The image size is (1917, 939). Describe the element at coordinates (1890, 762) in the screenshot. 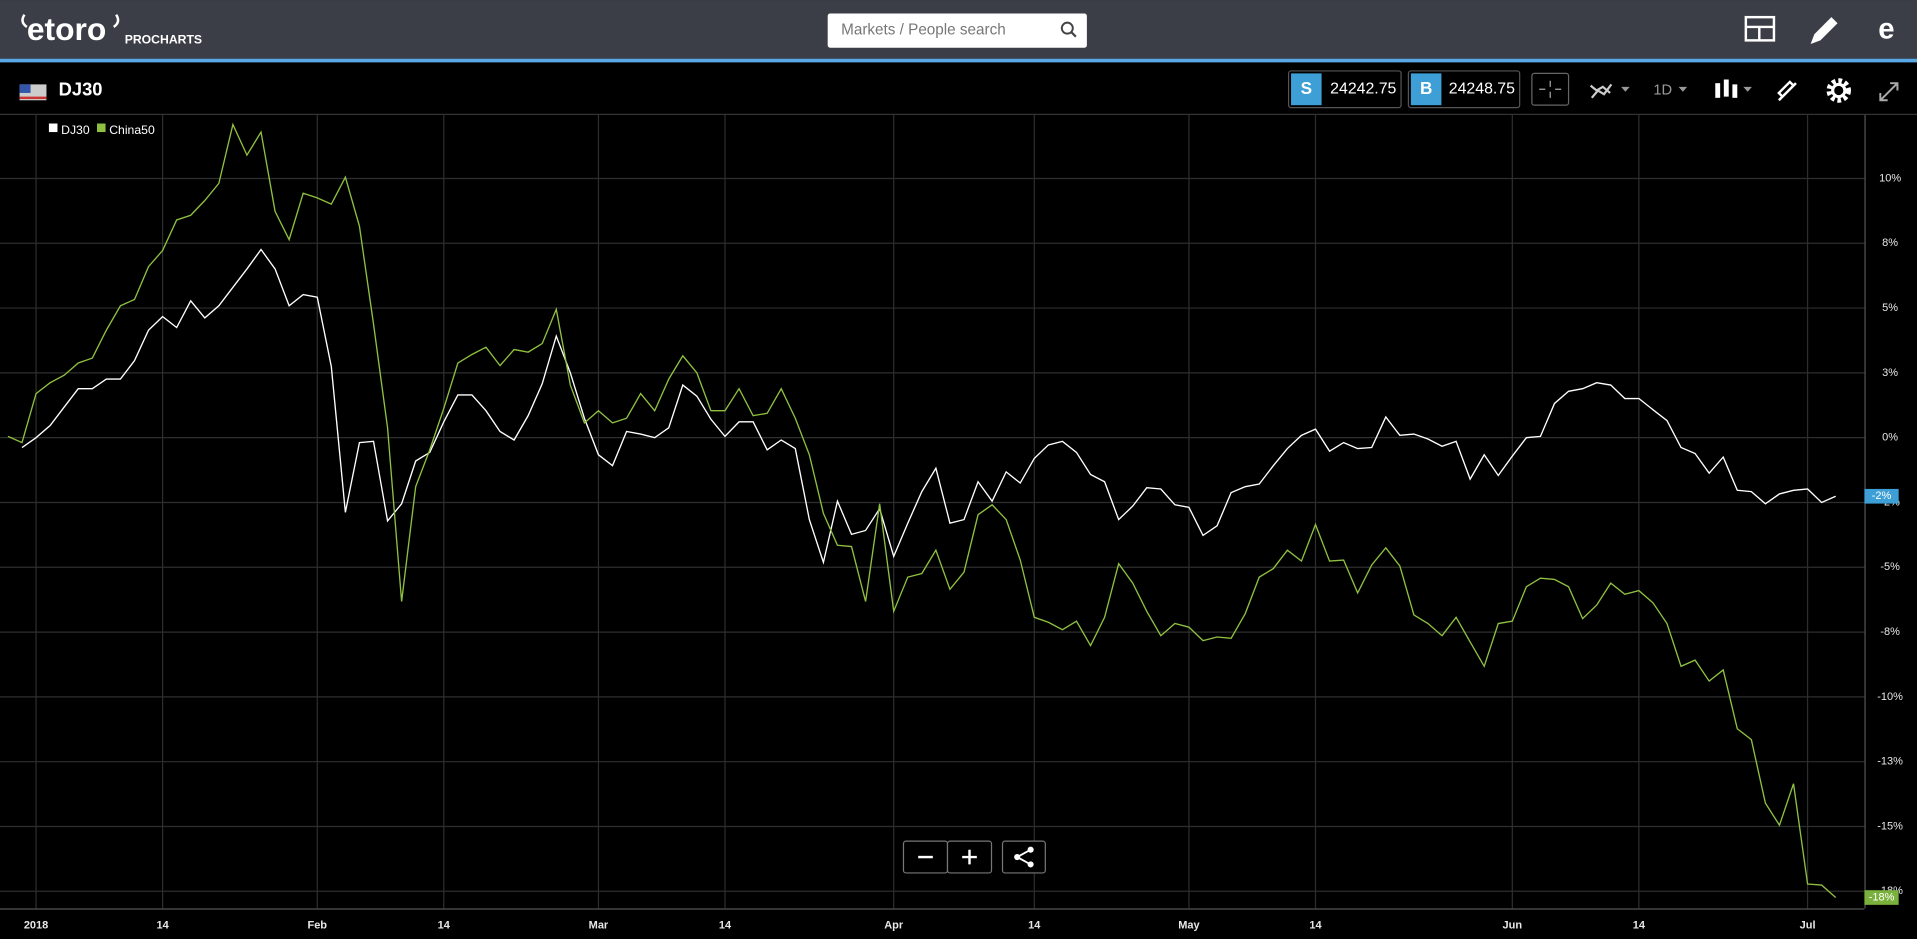

I see `y-tick-label: -13%` at that location.